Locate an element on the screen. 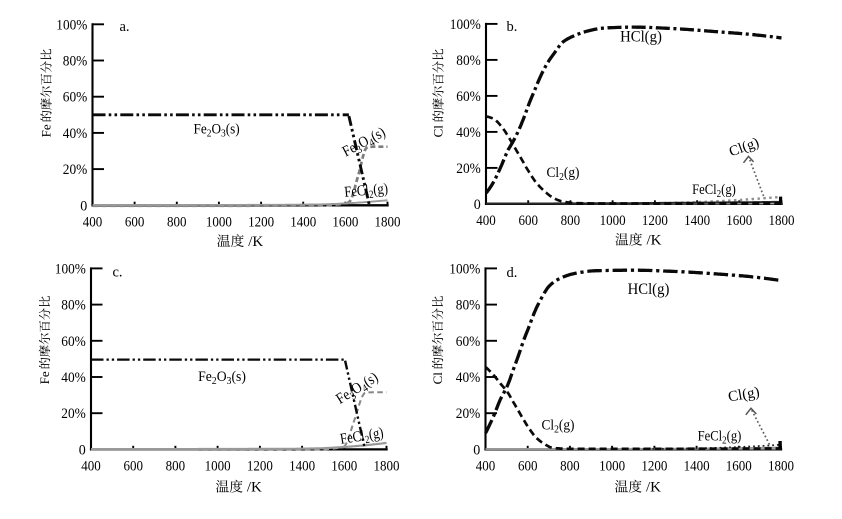 Image resolution: width=842 pixels, height=519 pixels. svg-text: b. is located at coordinates (512, 27).